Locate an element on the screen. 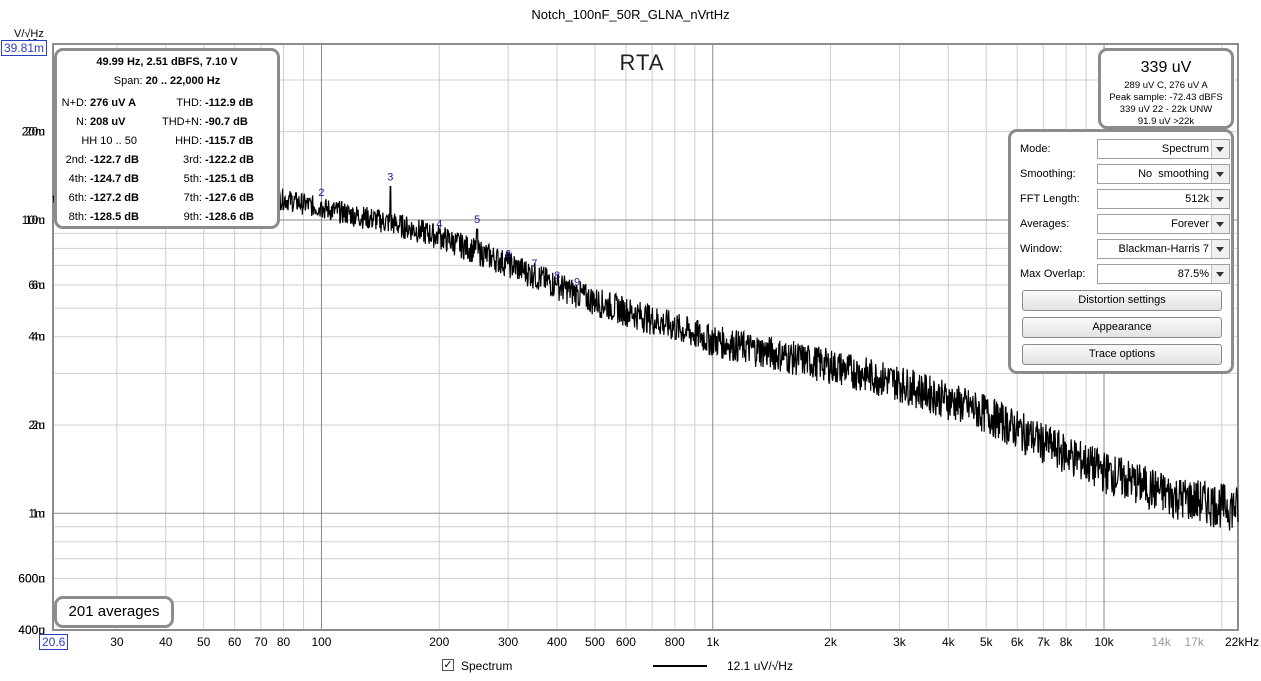 The height and width of the screenshot is (681, 1261). stats-row: N: 208 uV THD+N: -90.7 dB is located at coordinates (167, 122).